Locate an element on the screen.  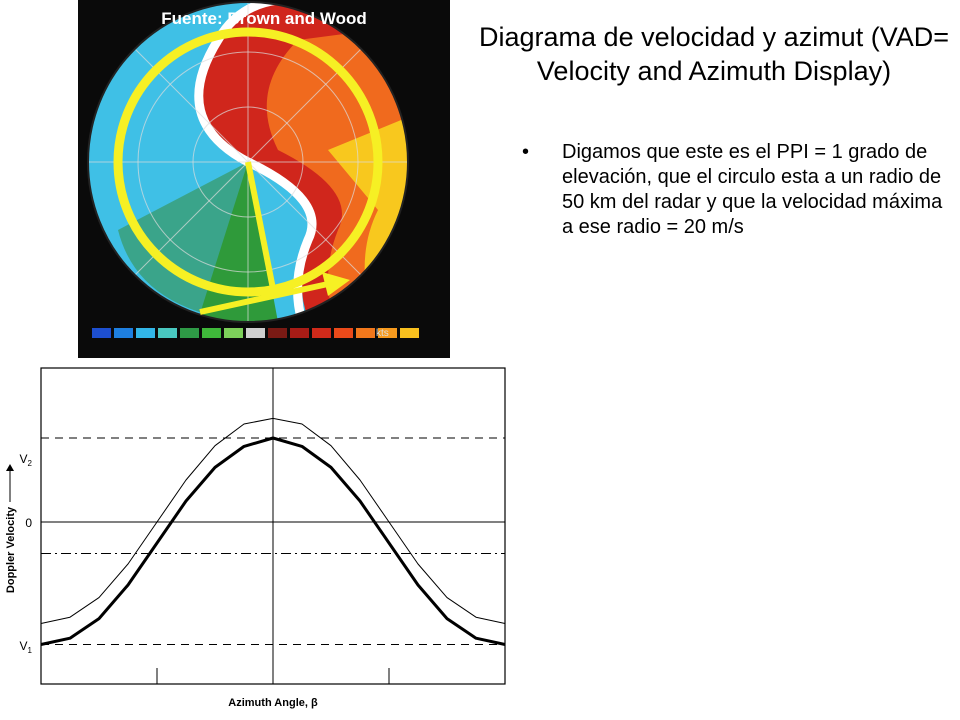
velocity-arrow-head is located at coordinates (336, 284).